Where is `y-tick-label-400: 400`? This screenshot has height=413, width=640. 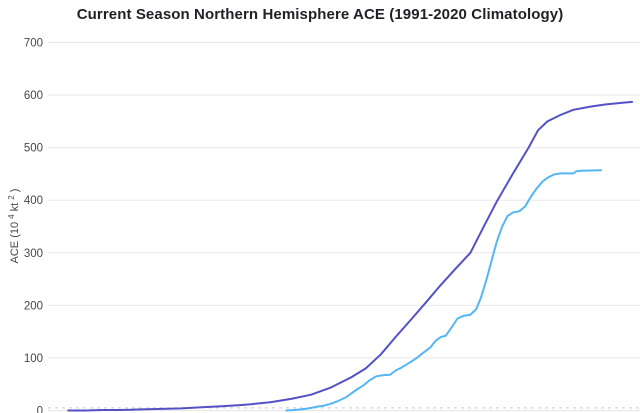 y-tick-label-400: 400 is located at coordinates (33, 201).